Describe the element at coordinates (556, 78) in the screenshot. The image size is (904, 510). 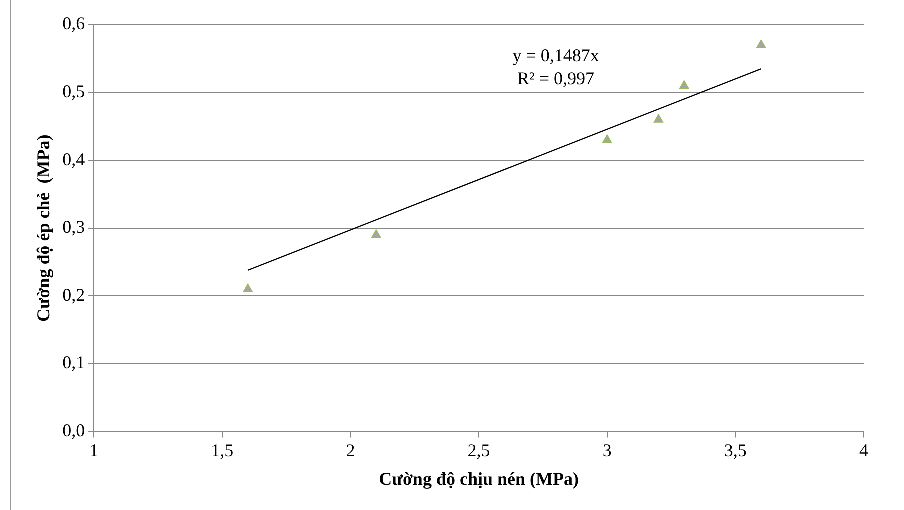
I see `annotation: R² = 0,997` at that location.